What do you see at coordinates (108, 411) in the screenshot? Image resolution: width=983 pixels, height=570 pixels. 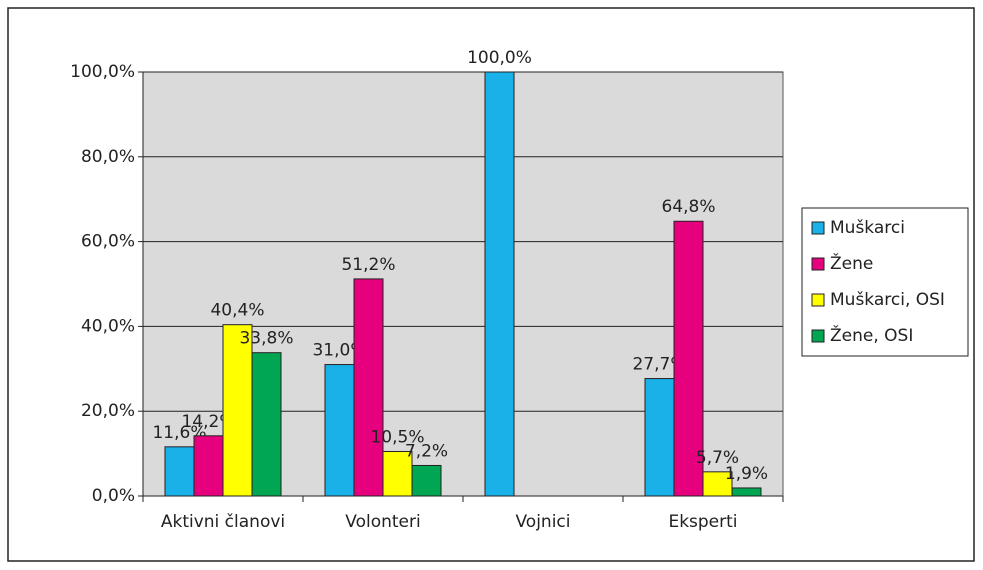 I see `y-tick-label: 20,0%` at bounding box center [108, 411].